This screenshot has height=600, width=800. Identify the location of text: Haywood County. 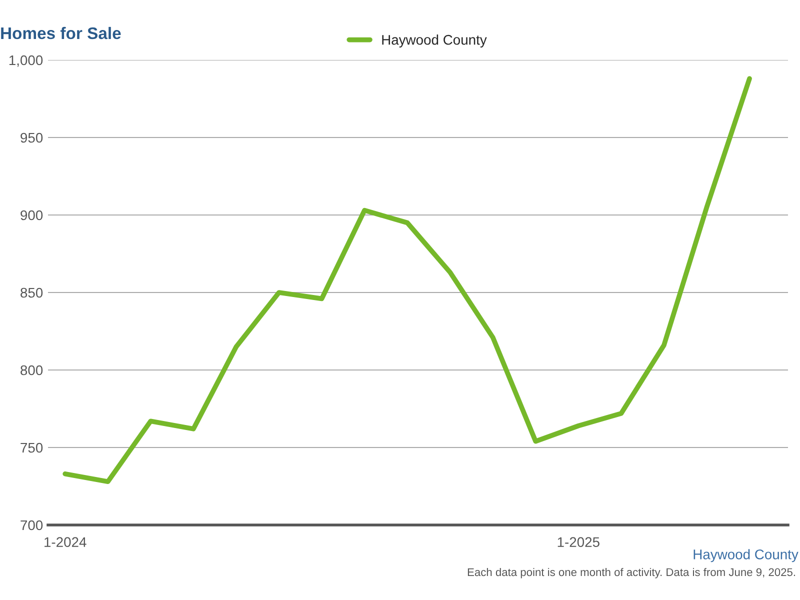
(746, 555).